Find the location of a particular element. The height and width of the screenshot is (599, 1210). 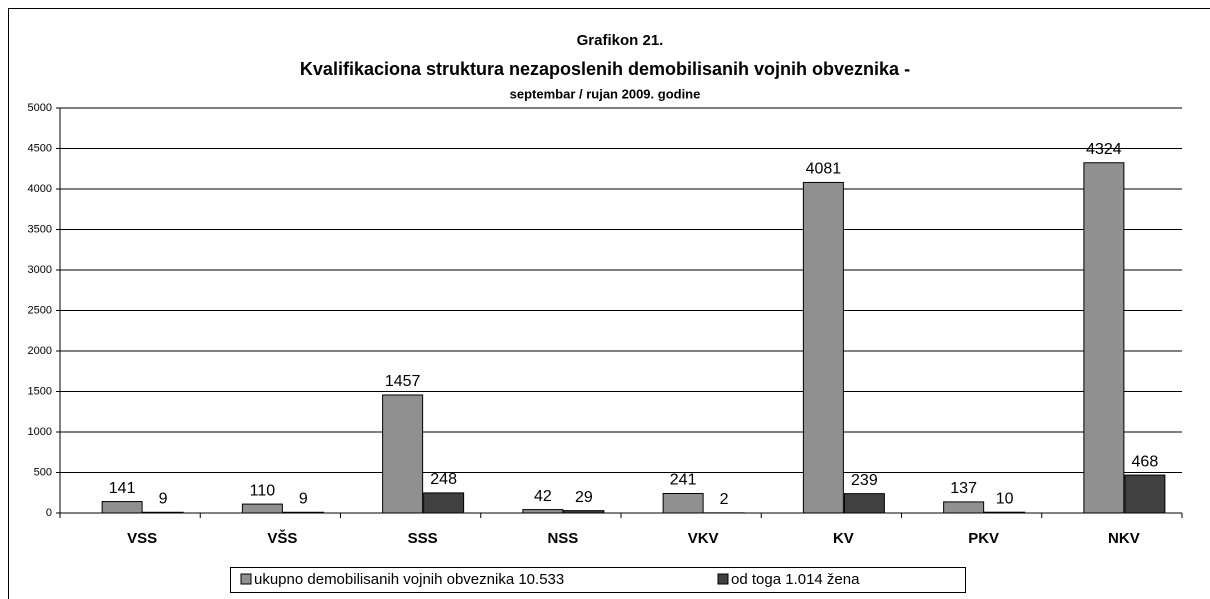

value-label: 4324 is located at coordinates (1104, 149).